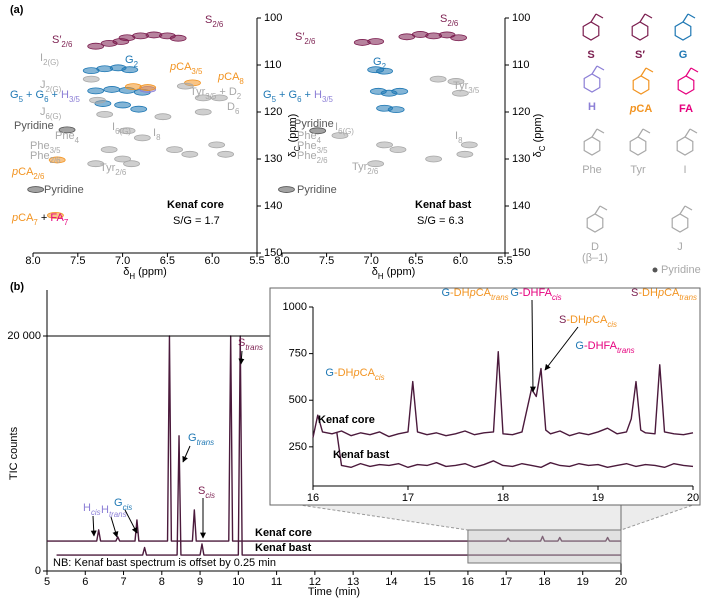  Describe the element at coordinates (273, 159) in the screenshot. I see `y-tick-label: 130` at that location.